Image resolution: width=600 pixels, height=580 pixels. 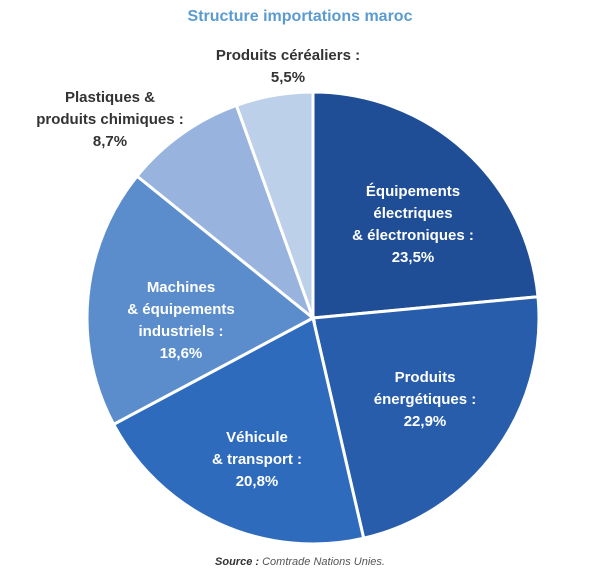 I want to click on slice-label-line: produits chimiques :, so click(x=110, y=119).